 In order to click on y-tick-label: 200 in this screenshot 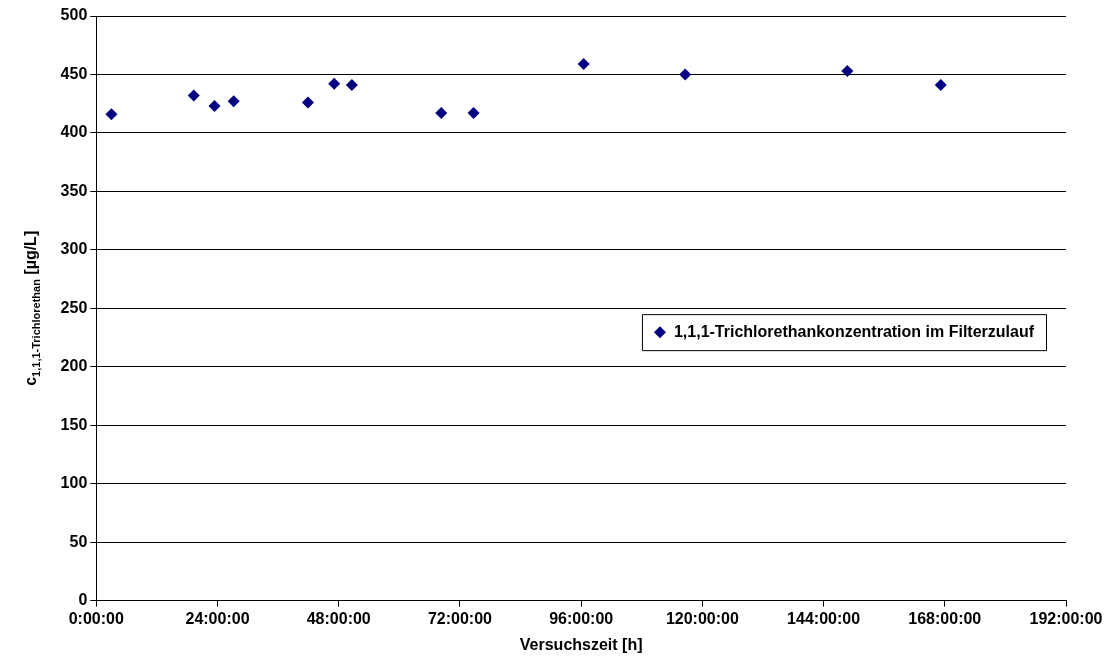, I will do `click(74, 366)`.